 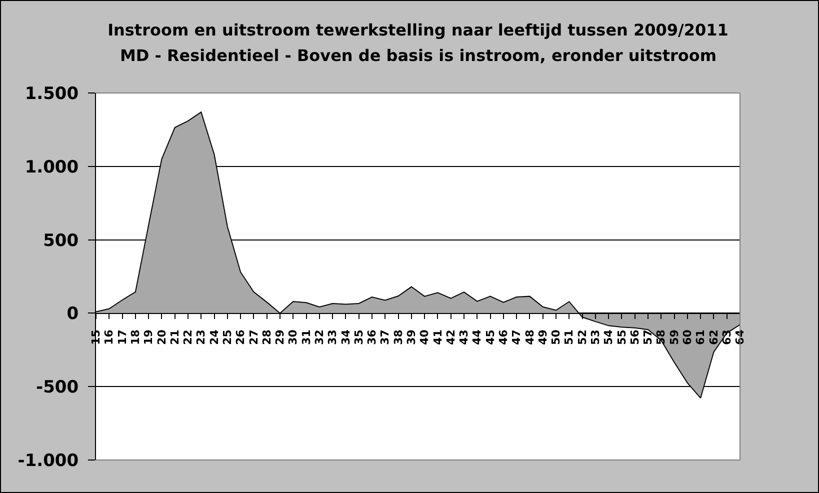 What do you see at coordinates (61, 240) in the screenshot?
I see `y-tick-label: 500` at bounding box center [61, 240].